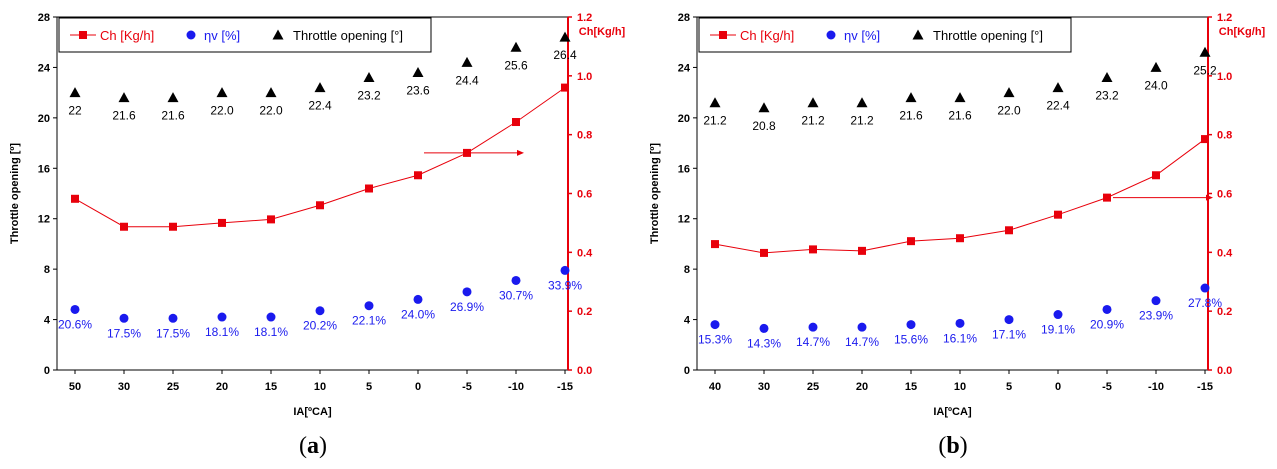 Image resolution: width=1277 pixels, height=469 pixels. Describe the element at coordinates (1107, 387) in the screenshot. I see `x-tick-label: -5` at that location.